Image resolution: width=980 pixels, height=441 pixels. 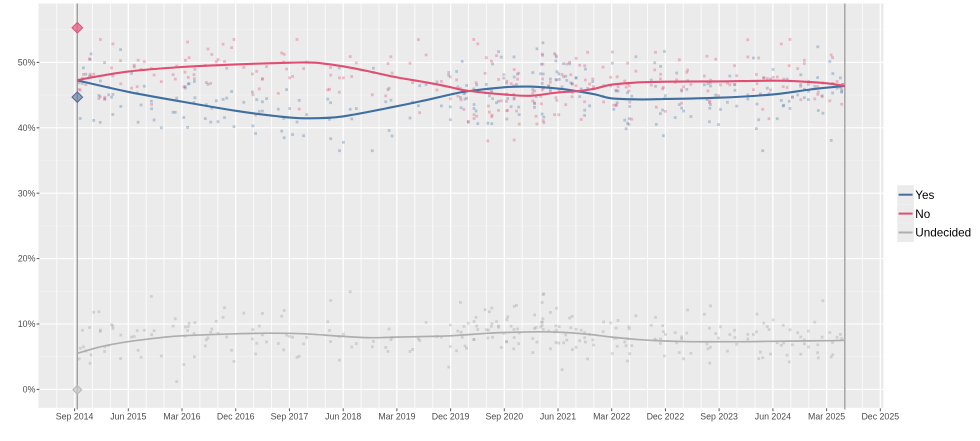 I want to click on svg-text: Jun 2024, so click(x=773, y=416).